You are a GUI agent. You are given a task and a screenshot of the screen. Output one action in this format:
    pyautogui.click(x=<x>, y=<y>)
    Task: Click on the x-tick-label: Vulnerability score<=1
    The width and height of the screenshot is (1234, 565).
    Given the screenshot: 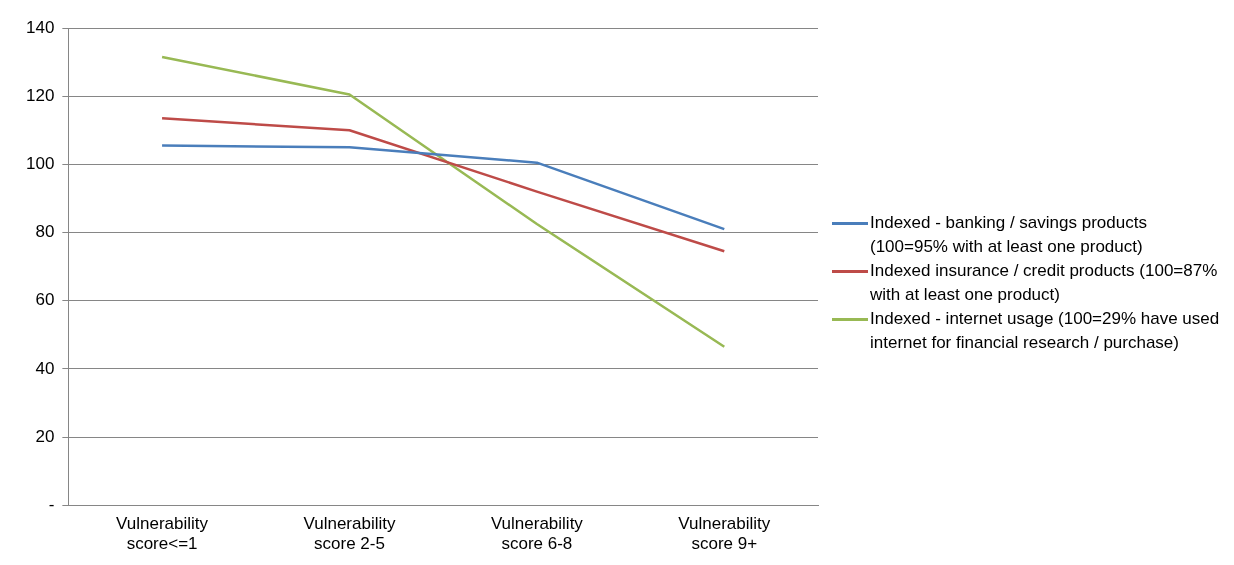 What is the action you would take?
    pyautogui.click(x=162, y=534)
    